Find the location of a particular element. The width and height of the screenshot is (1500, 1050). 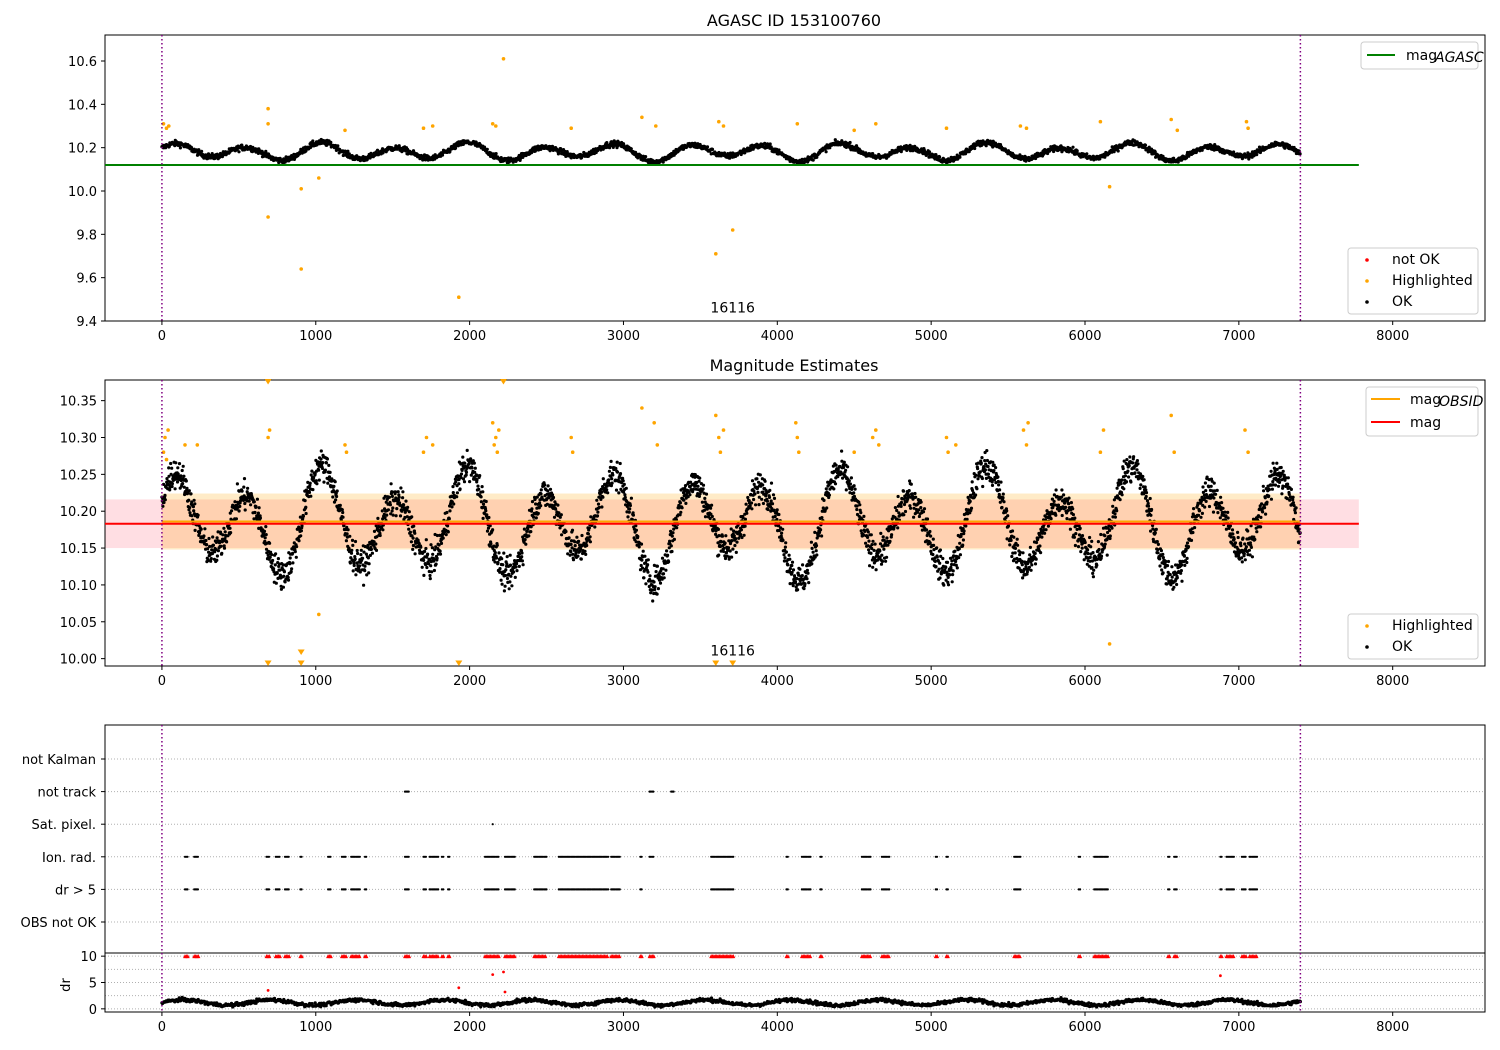

panel1-title: AGASC ID 153100760 is located at coordinates (794, 20).